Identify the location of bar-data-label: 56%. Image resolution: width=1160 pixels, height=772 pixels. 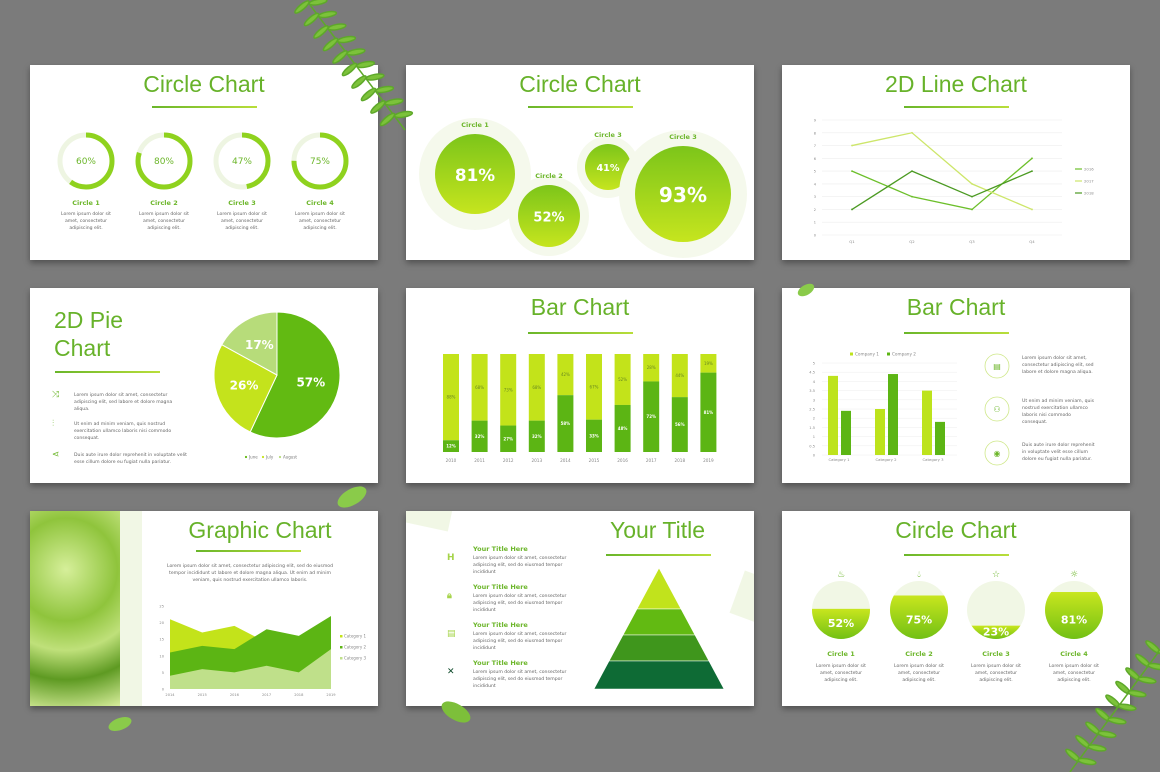
(680, 424).